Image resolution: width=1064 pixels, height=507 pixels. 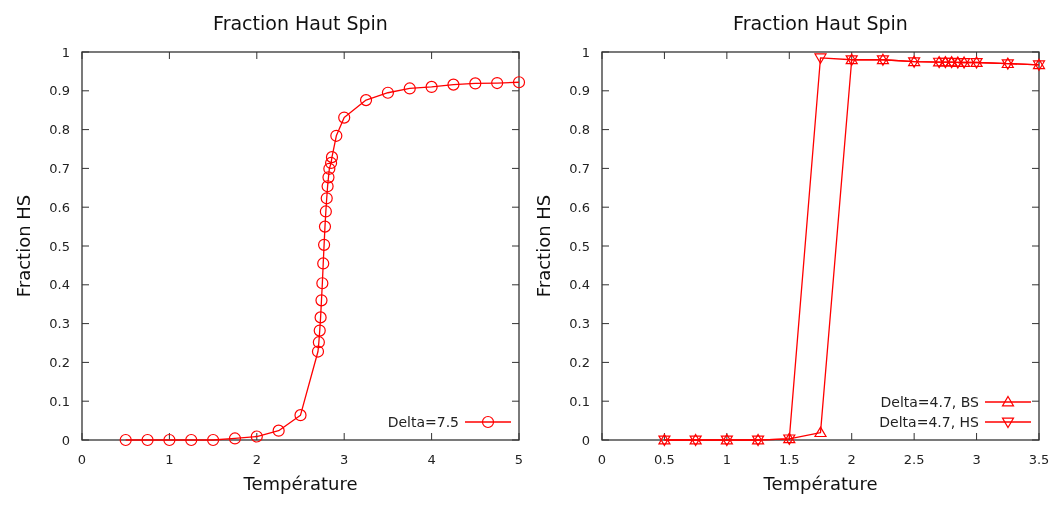 I want to click on x-tick-label: 3.5, so click(x=1039, y=459).